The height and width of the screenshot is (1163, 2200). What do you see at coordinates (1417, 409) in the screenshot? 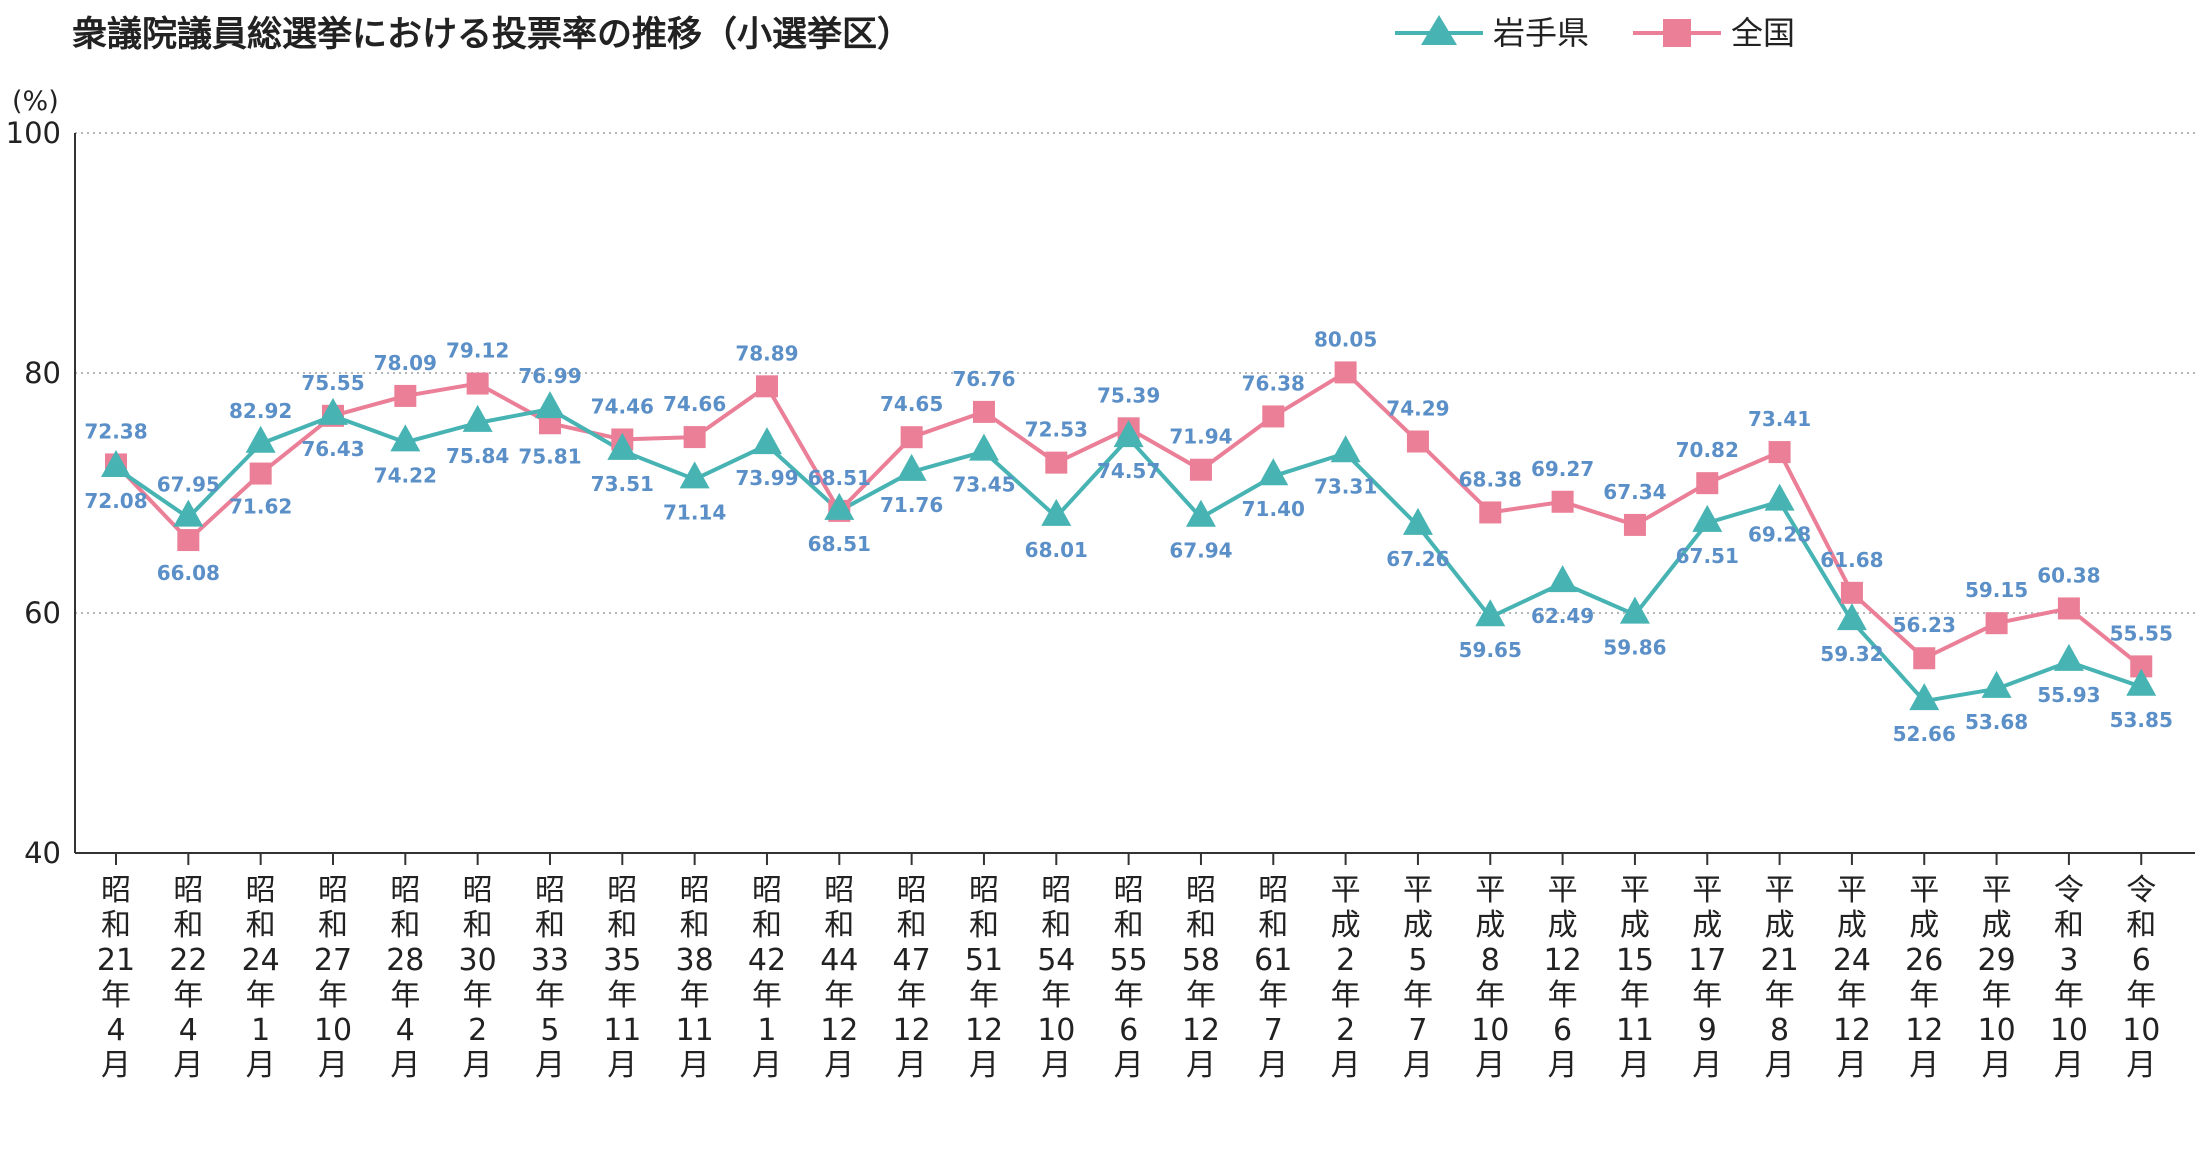
I see `data-label-national: 74.29` at bounding box center [1417, 409].